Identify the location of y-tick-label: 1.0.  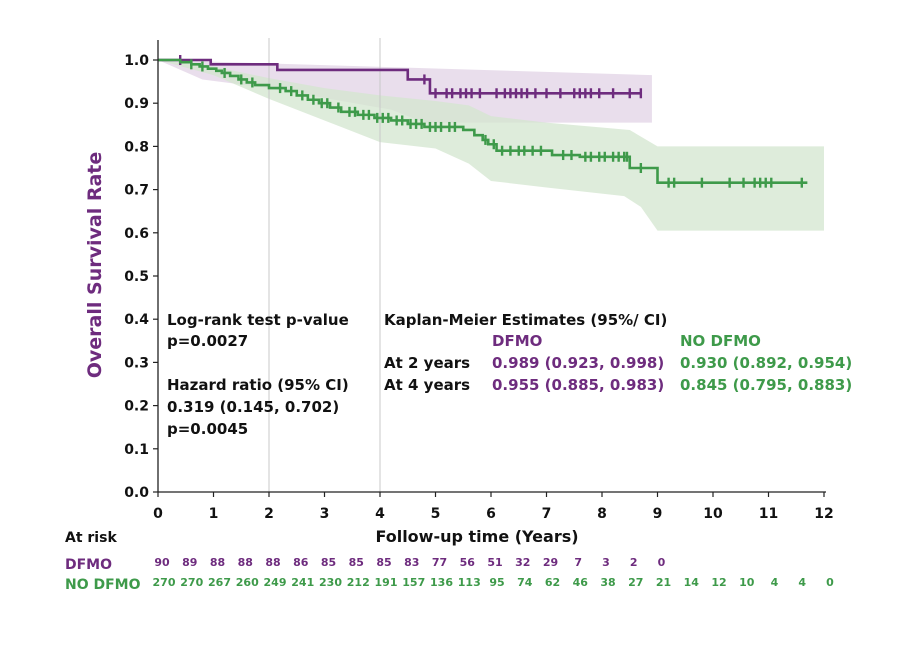
(136, 61).